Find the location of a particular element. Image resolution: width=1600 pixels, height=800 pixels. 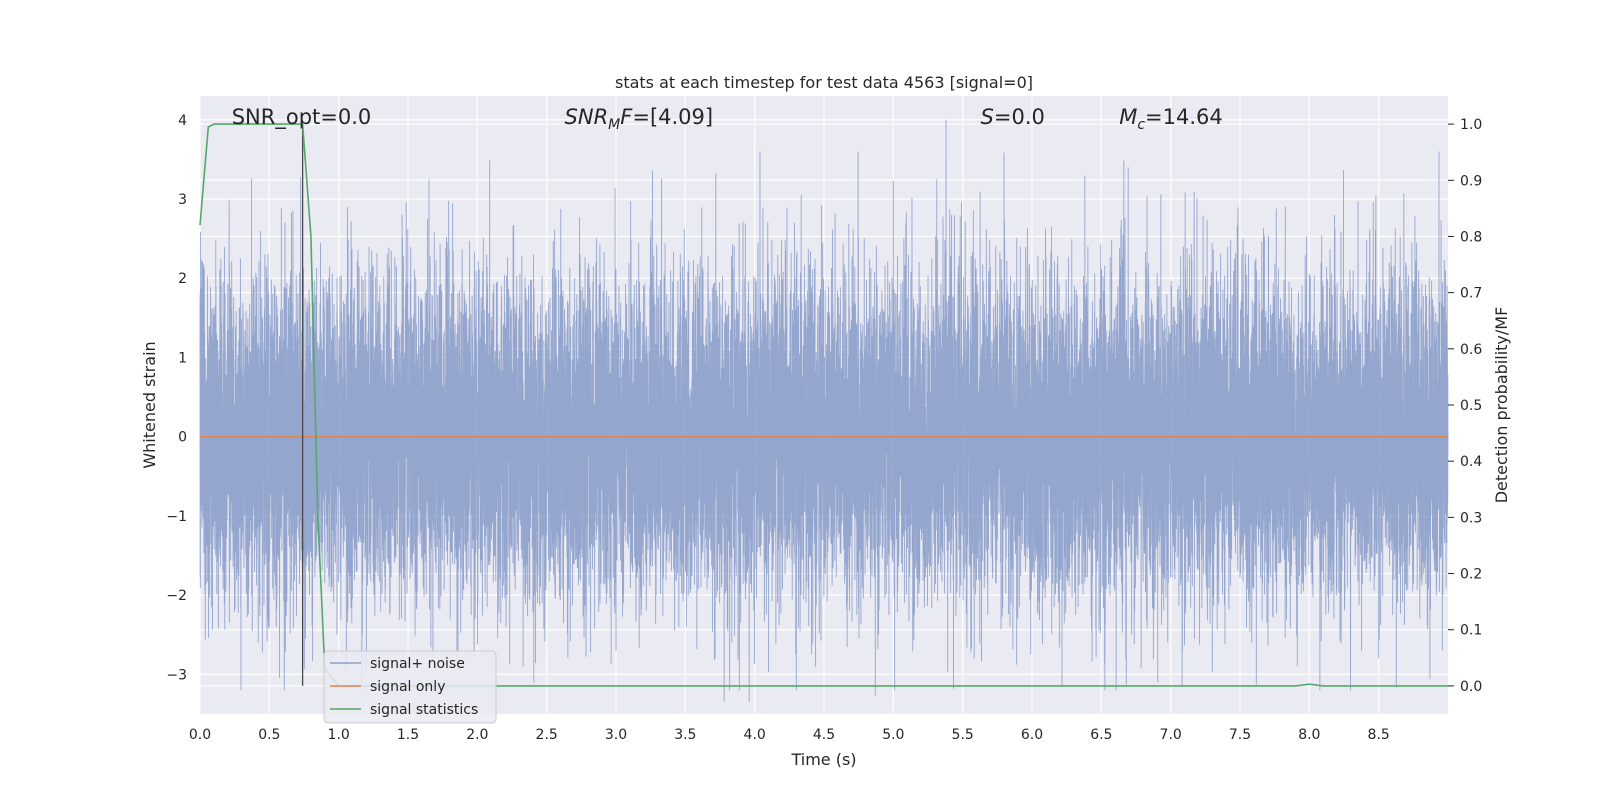

x-tick-label: 0.5 is located at coordinates (269, 735).